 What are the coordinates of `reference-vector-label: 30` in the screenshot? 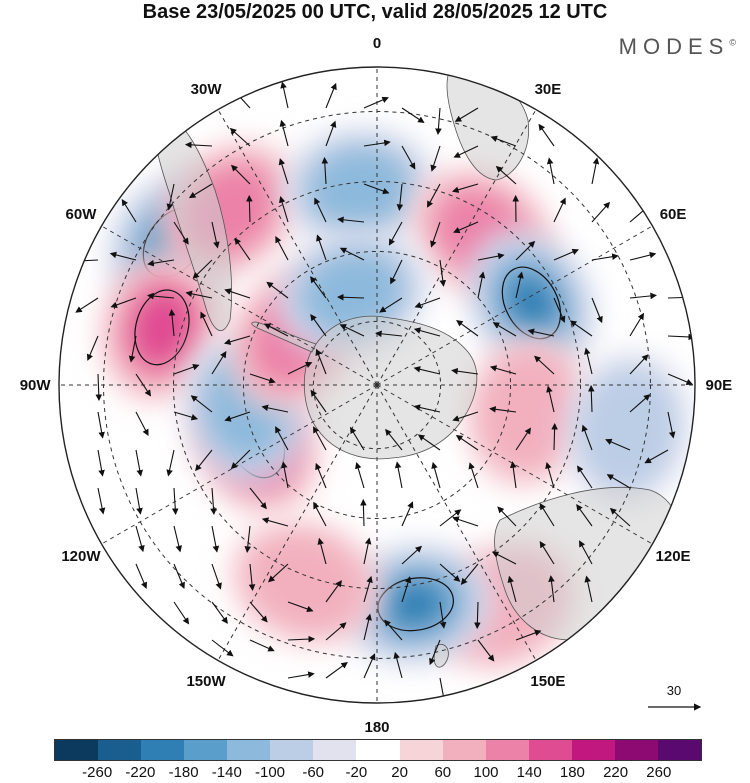 It's located at (674, 690).